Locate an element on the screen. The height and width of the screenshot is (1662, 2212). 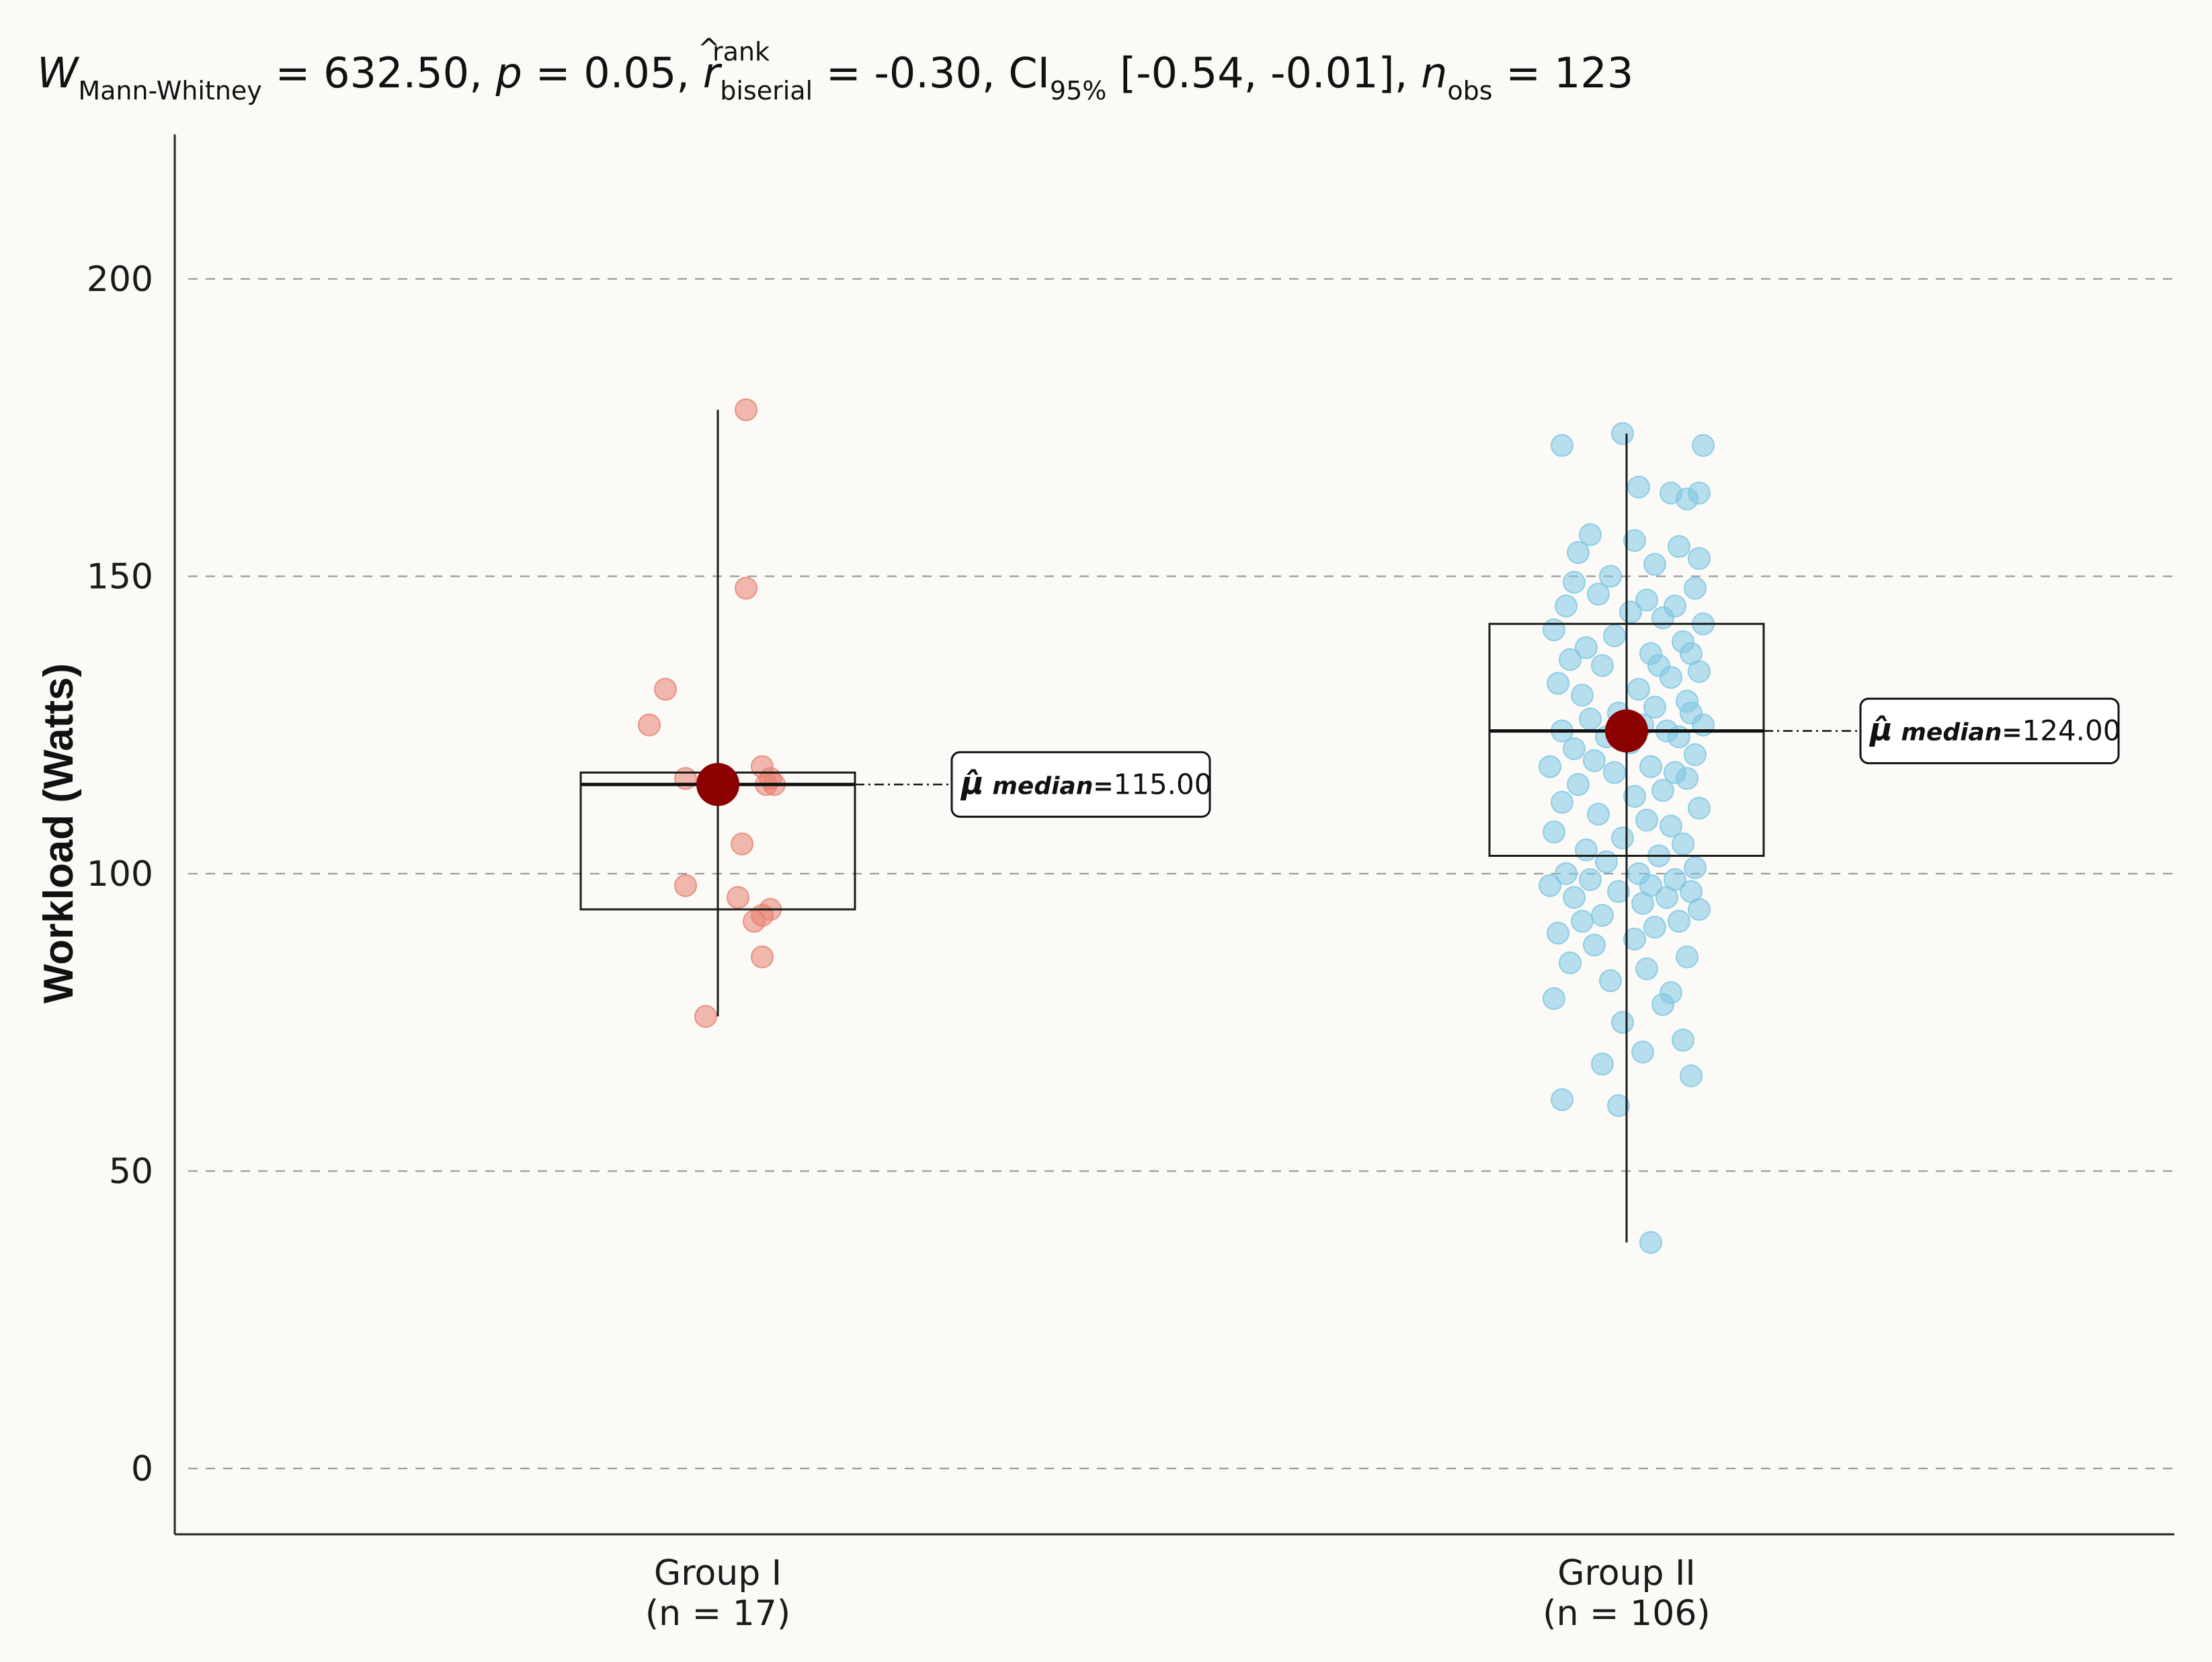
title-w-value: = 632.50, is located at coordinates (379, 72).